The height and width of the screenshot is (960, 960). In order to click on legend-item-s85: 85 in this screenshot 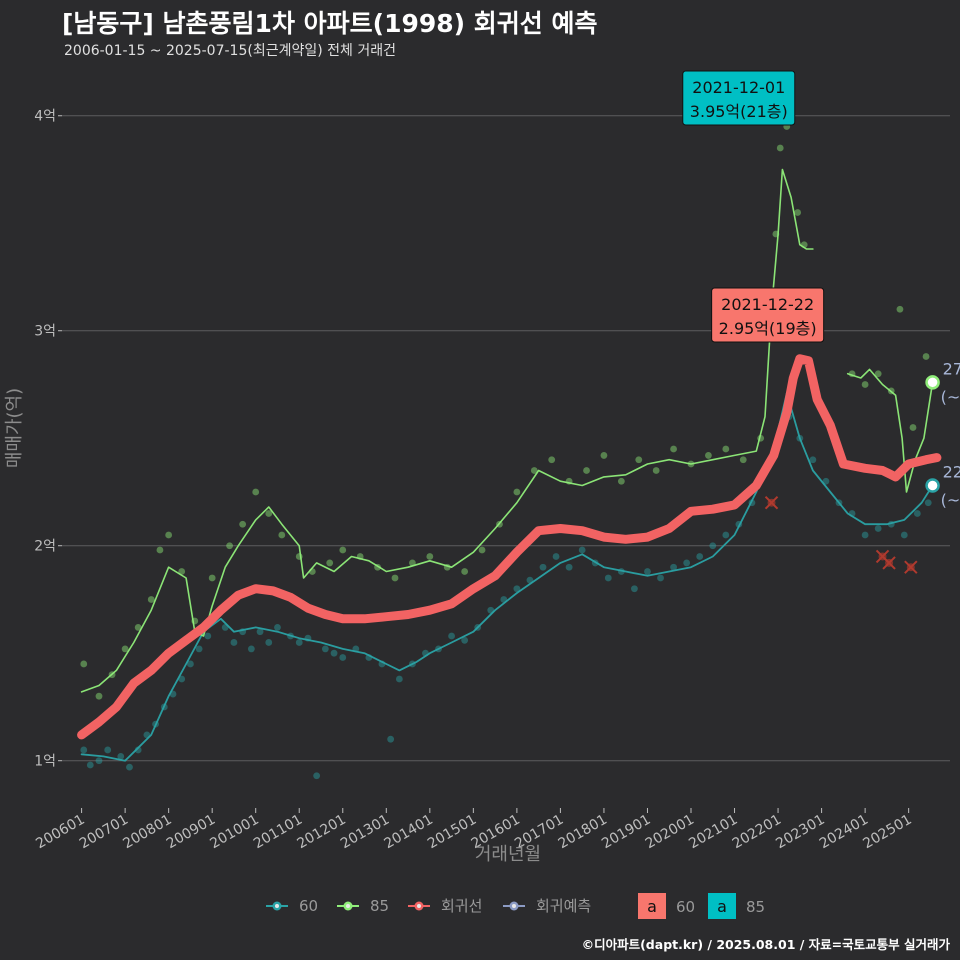, I will do `click(363, 906)`.